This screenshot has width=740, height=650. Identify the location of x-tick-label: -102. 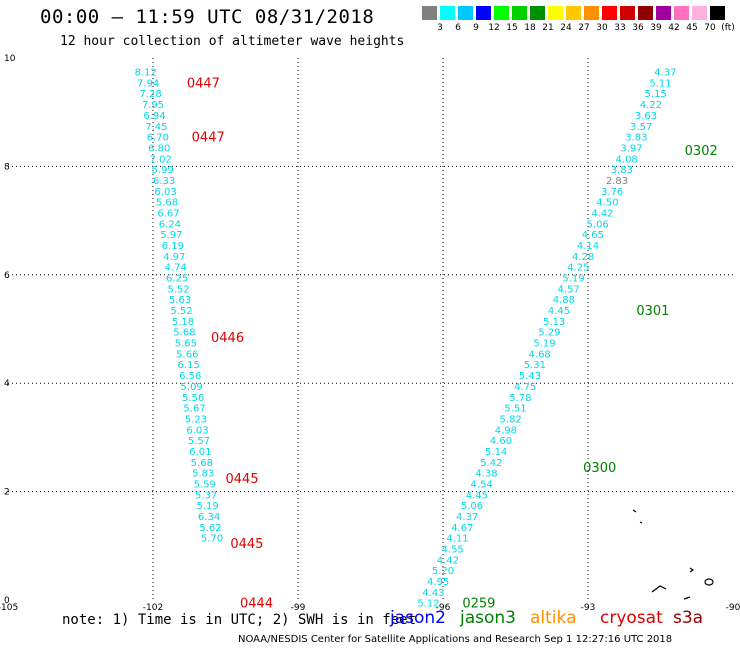
(153, 608).